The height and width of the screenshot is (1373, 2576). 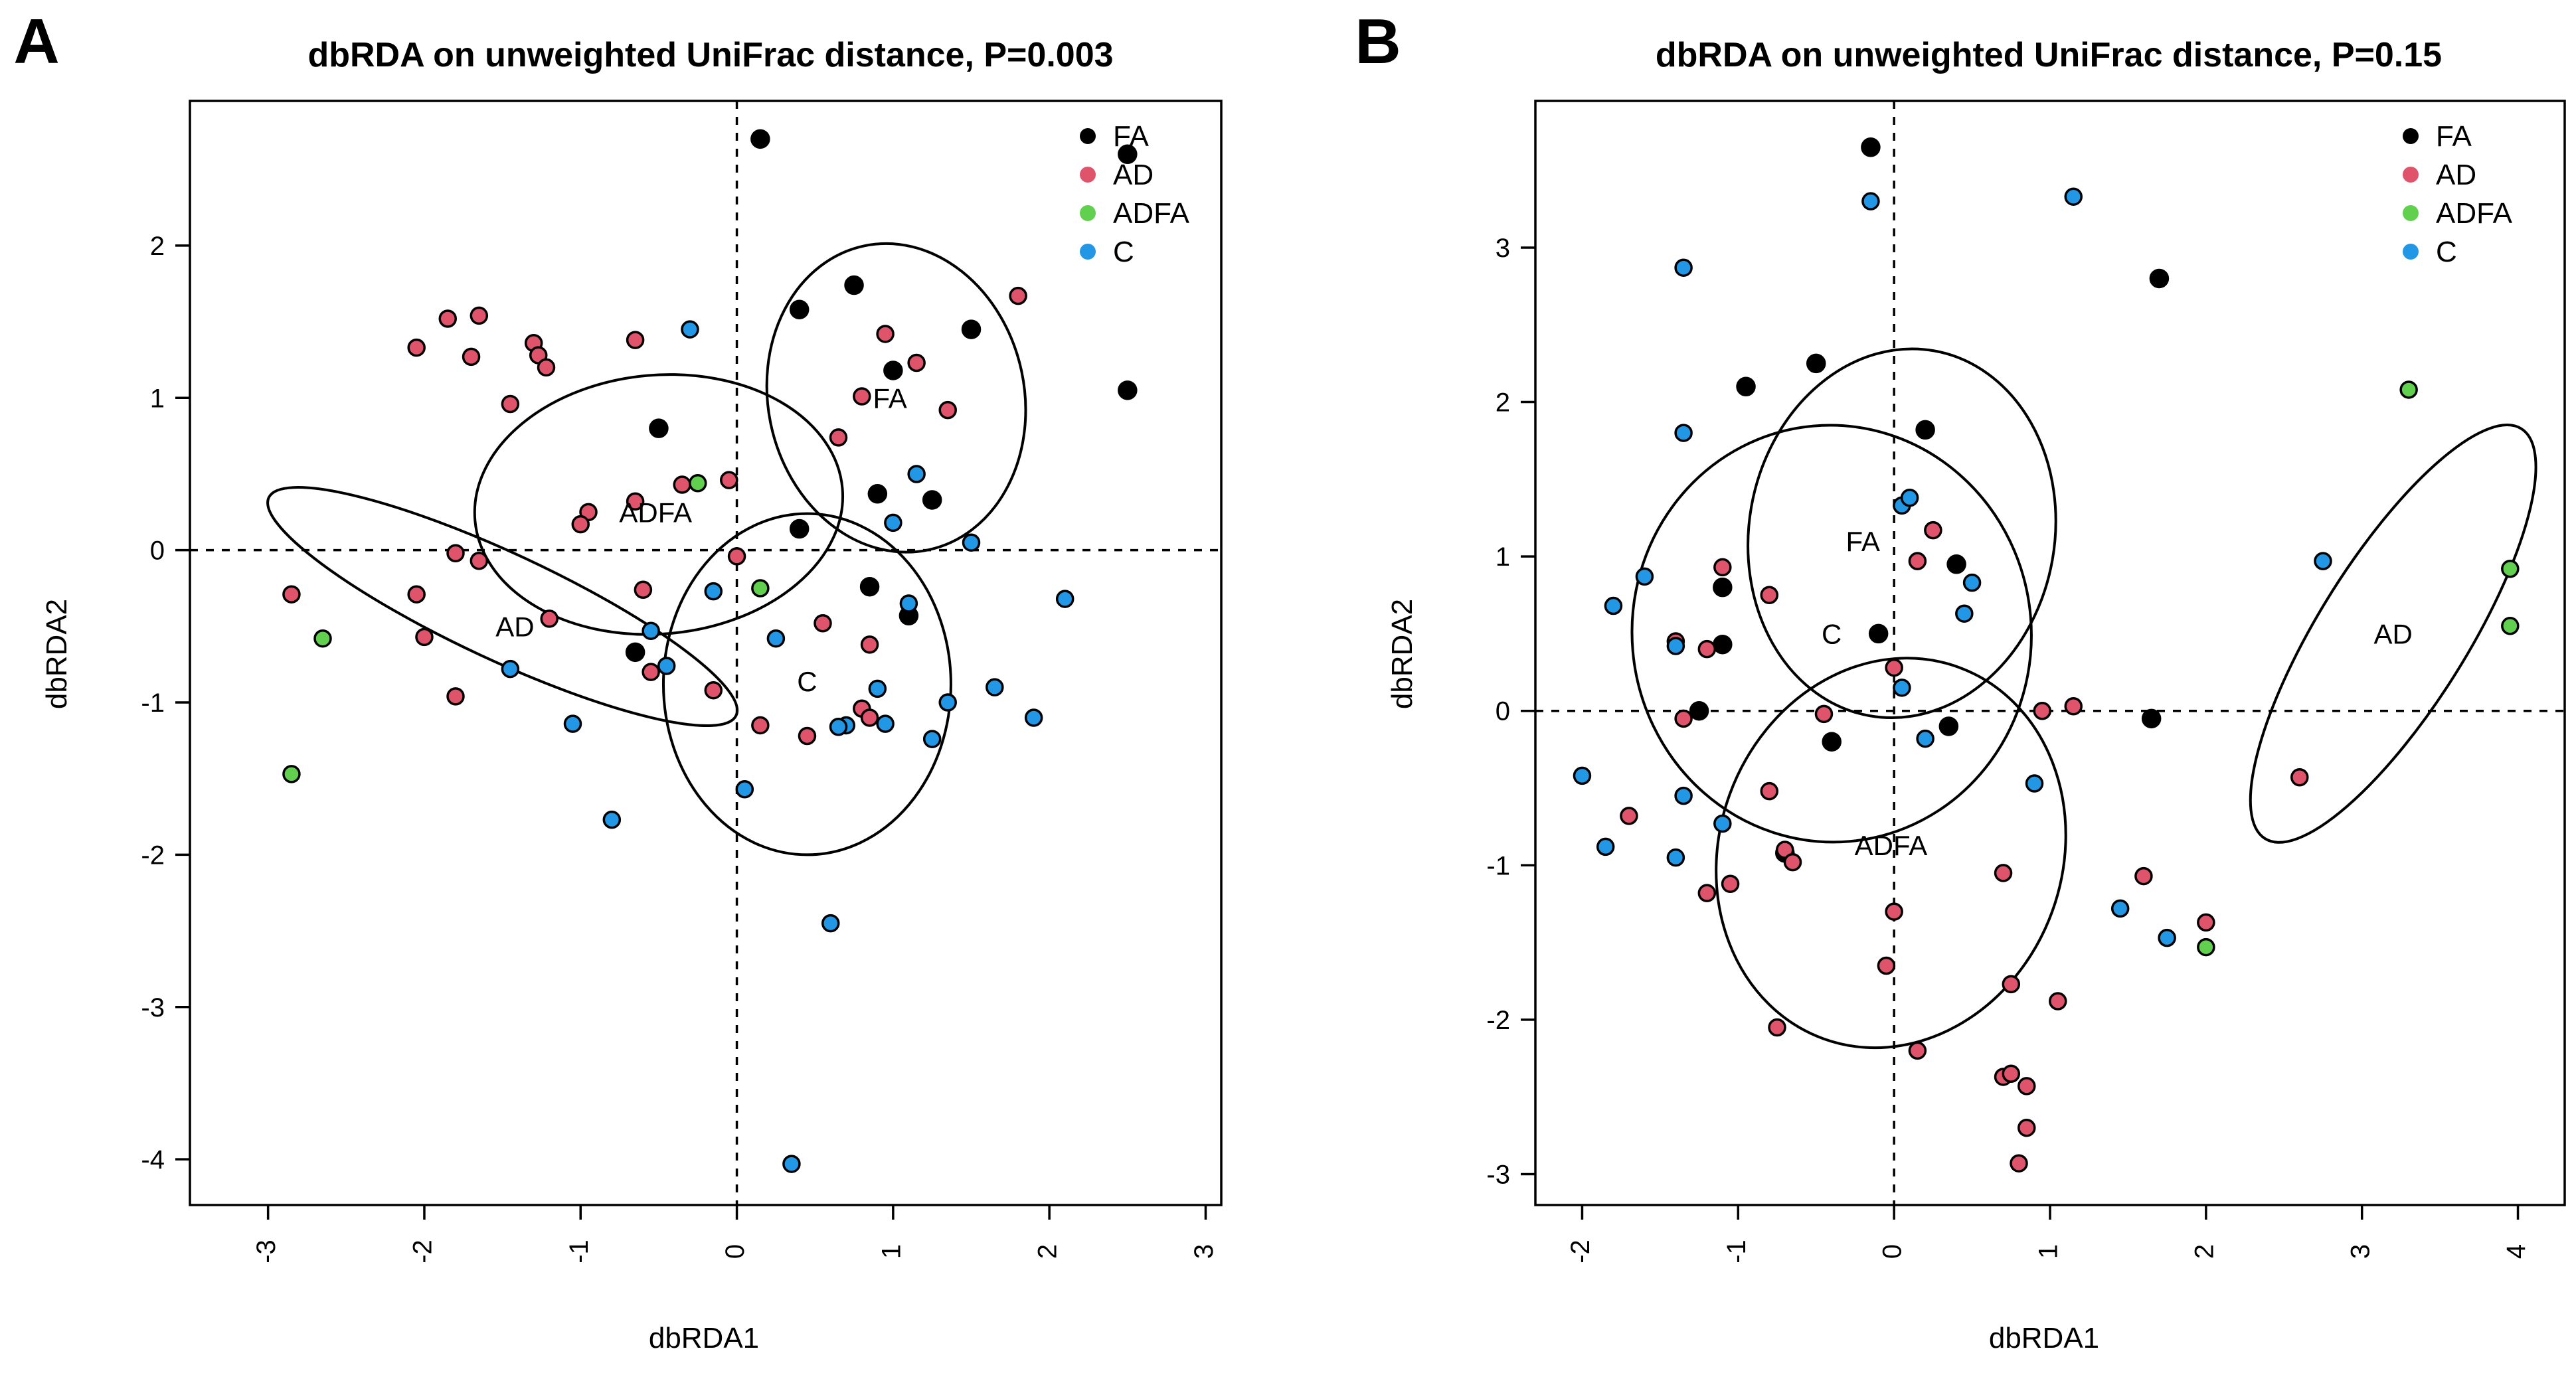 What do you see at coordinates (157, 551) in the screenshot?
I see `y-tick-label: 0` at bounding box center [157, 551].